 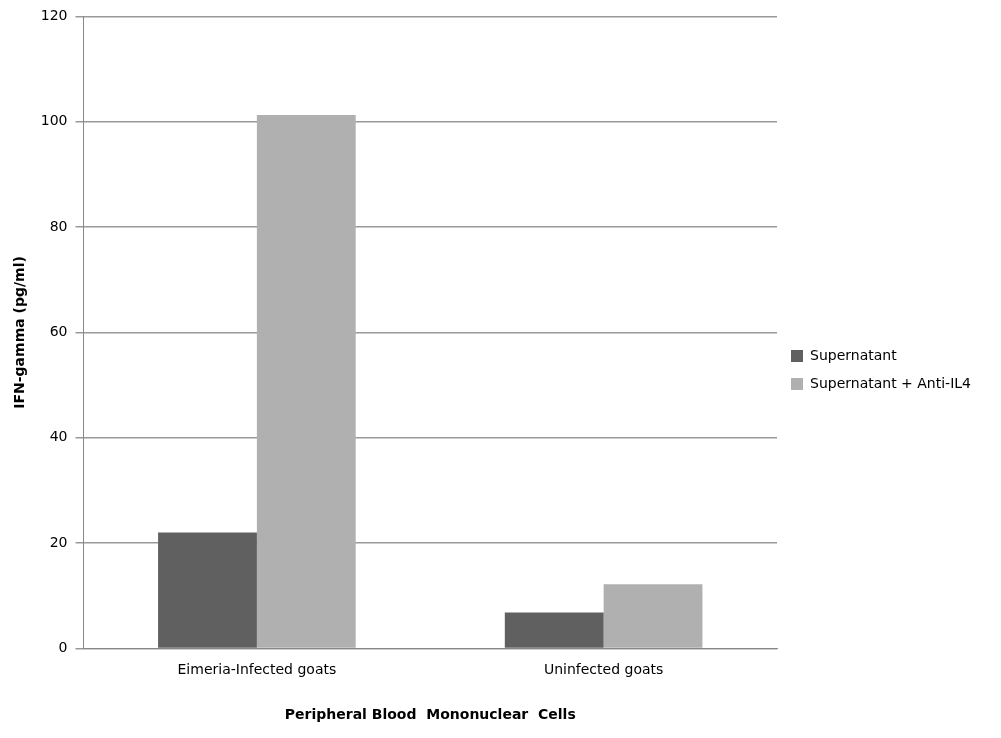 I want to click on y-tick-label: 40, so click(x=58, y=436).